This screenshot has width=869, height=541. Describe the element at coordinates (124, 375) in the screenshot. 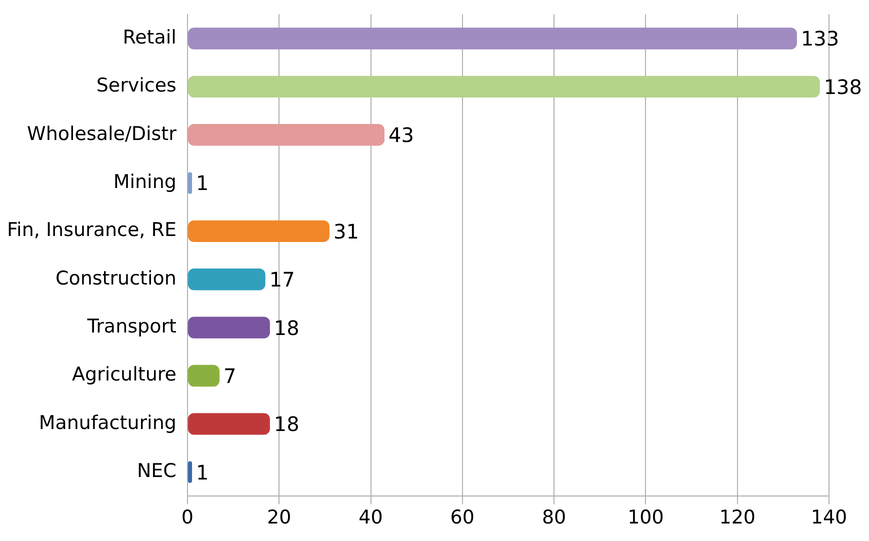

I see `y-tick-label: Agriculture` at that location.